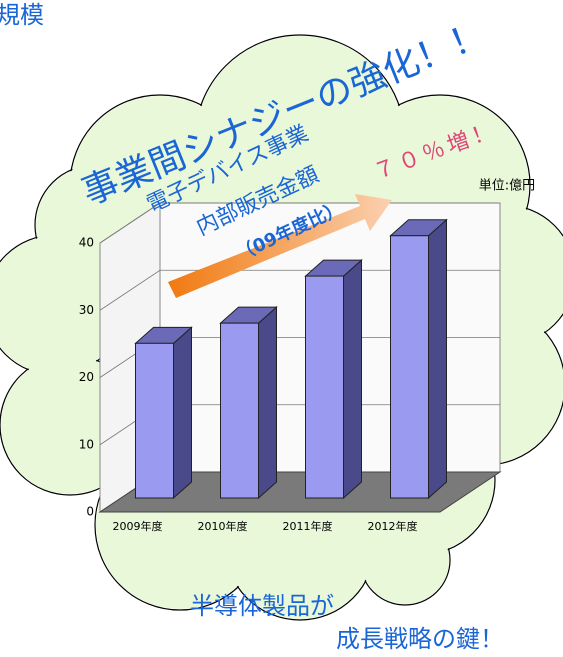 The image size is (563, 657). Describe the element at coordinates (262, 606) in the screenshot. I see `footer-text: 半導体製品が` at that location.